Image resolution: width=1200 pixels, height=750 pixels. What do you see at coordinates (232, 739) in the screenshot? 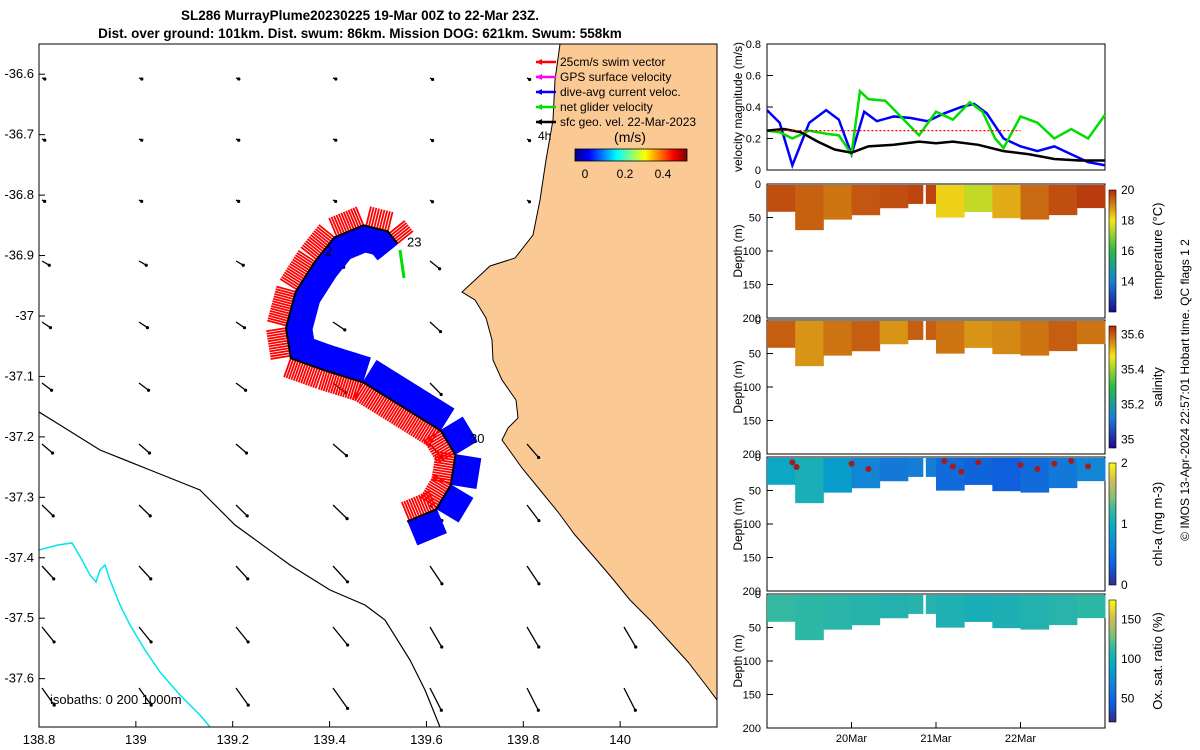
I see `map-xtick-label: 139.2` at bounding box center [232, 739].